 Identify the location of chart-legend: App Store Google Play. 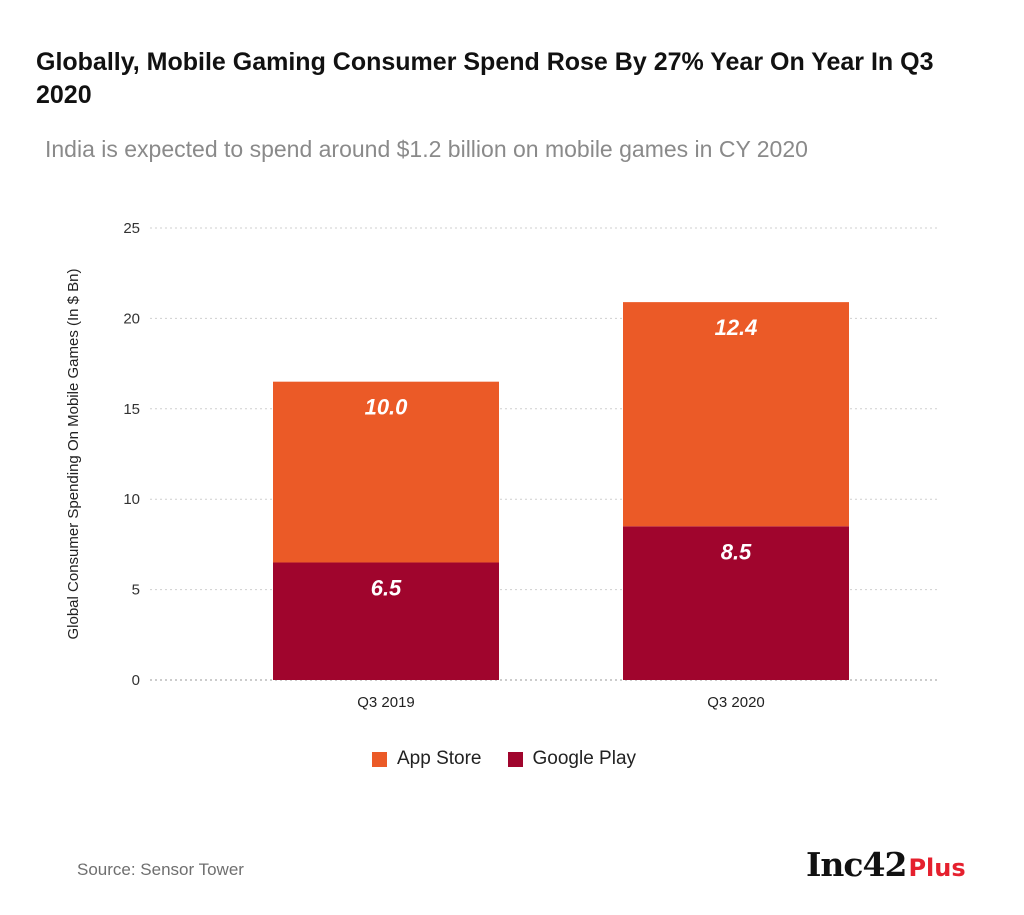
(504, 759).